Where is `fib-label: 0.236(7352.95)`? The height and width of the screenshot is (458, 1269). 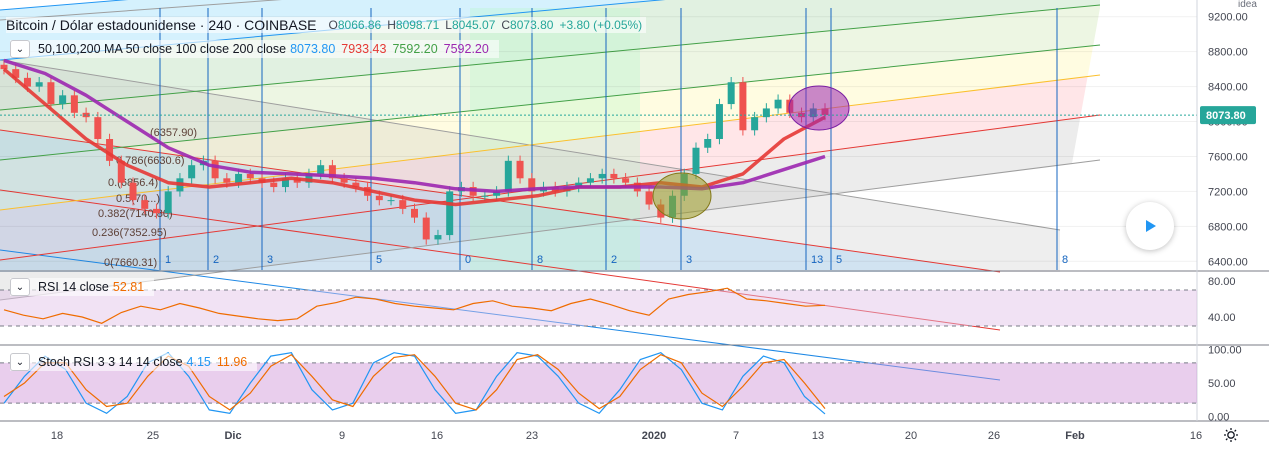
fib-label: 0.236(7352.95) is located at coordinates (129, 233).